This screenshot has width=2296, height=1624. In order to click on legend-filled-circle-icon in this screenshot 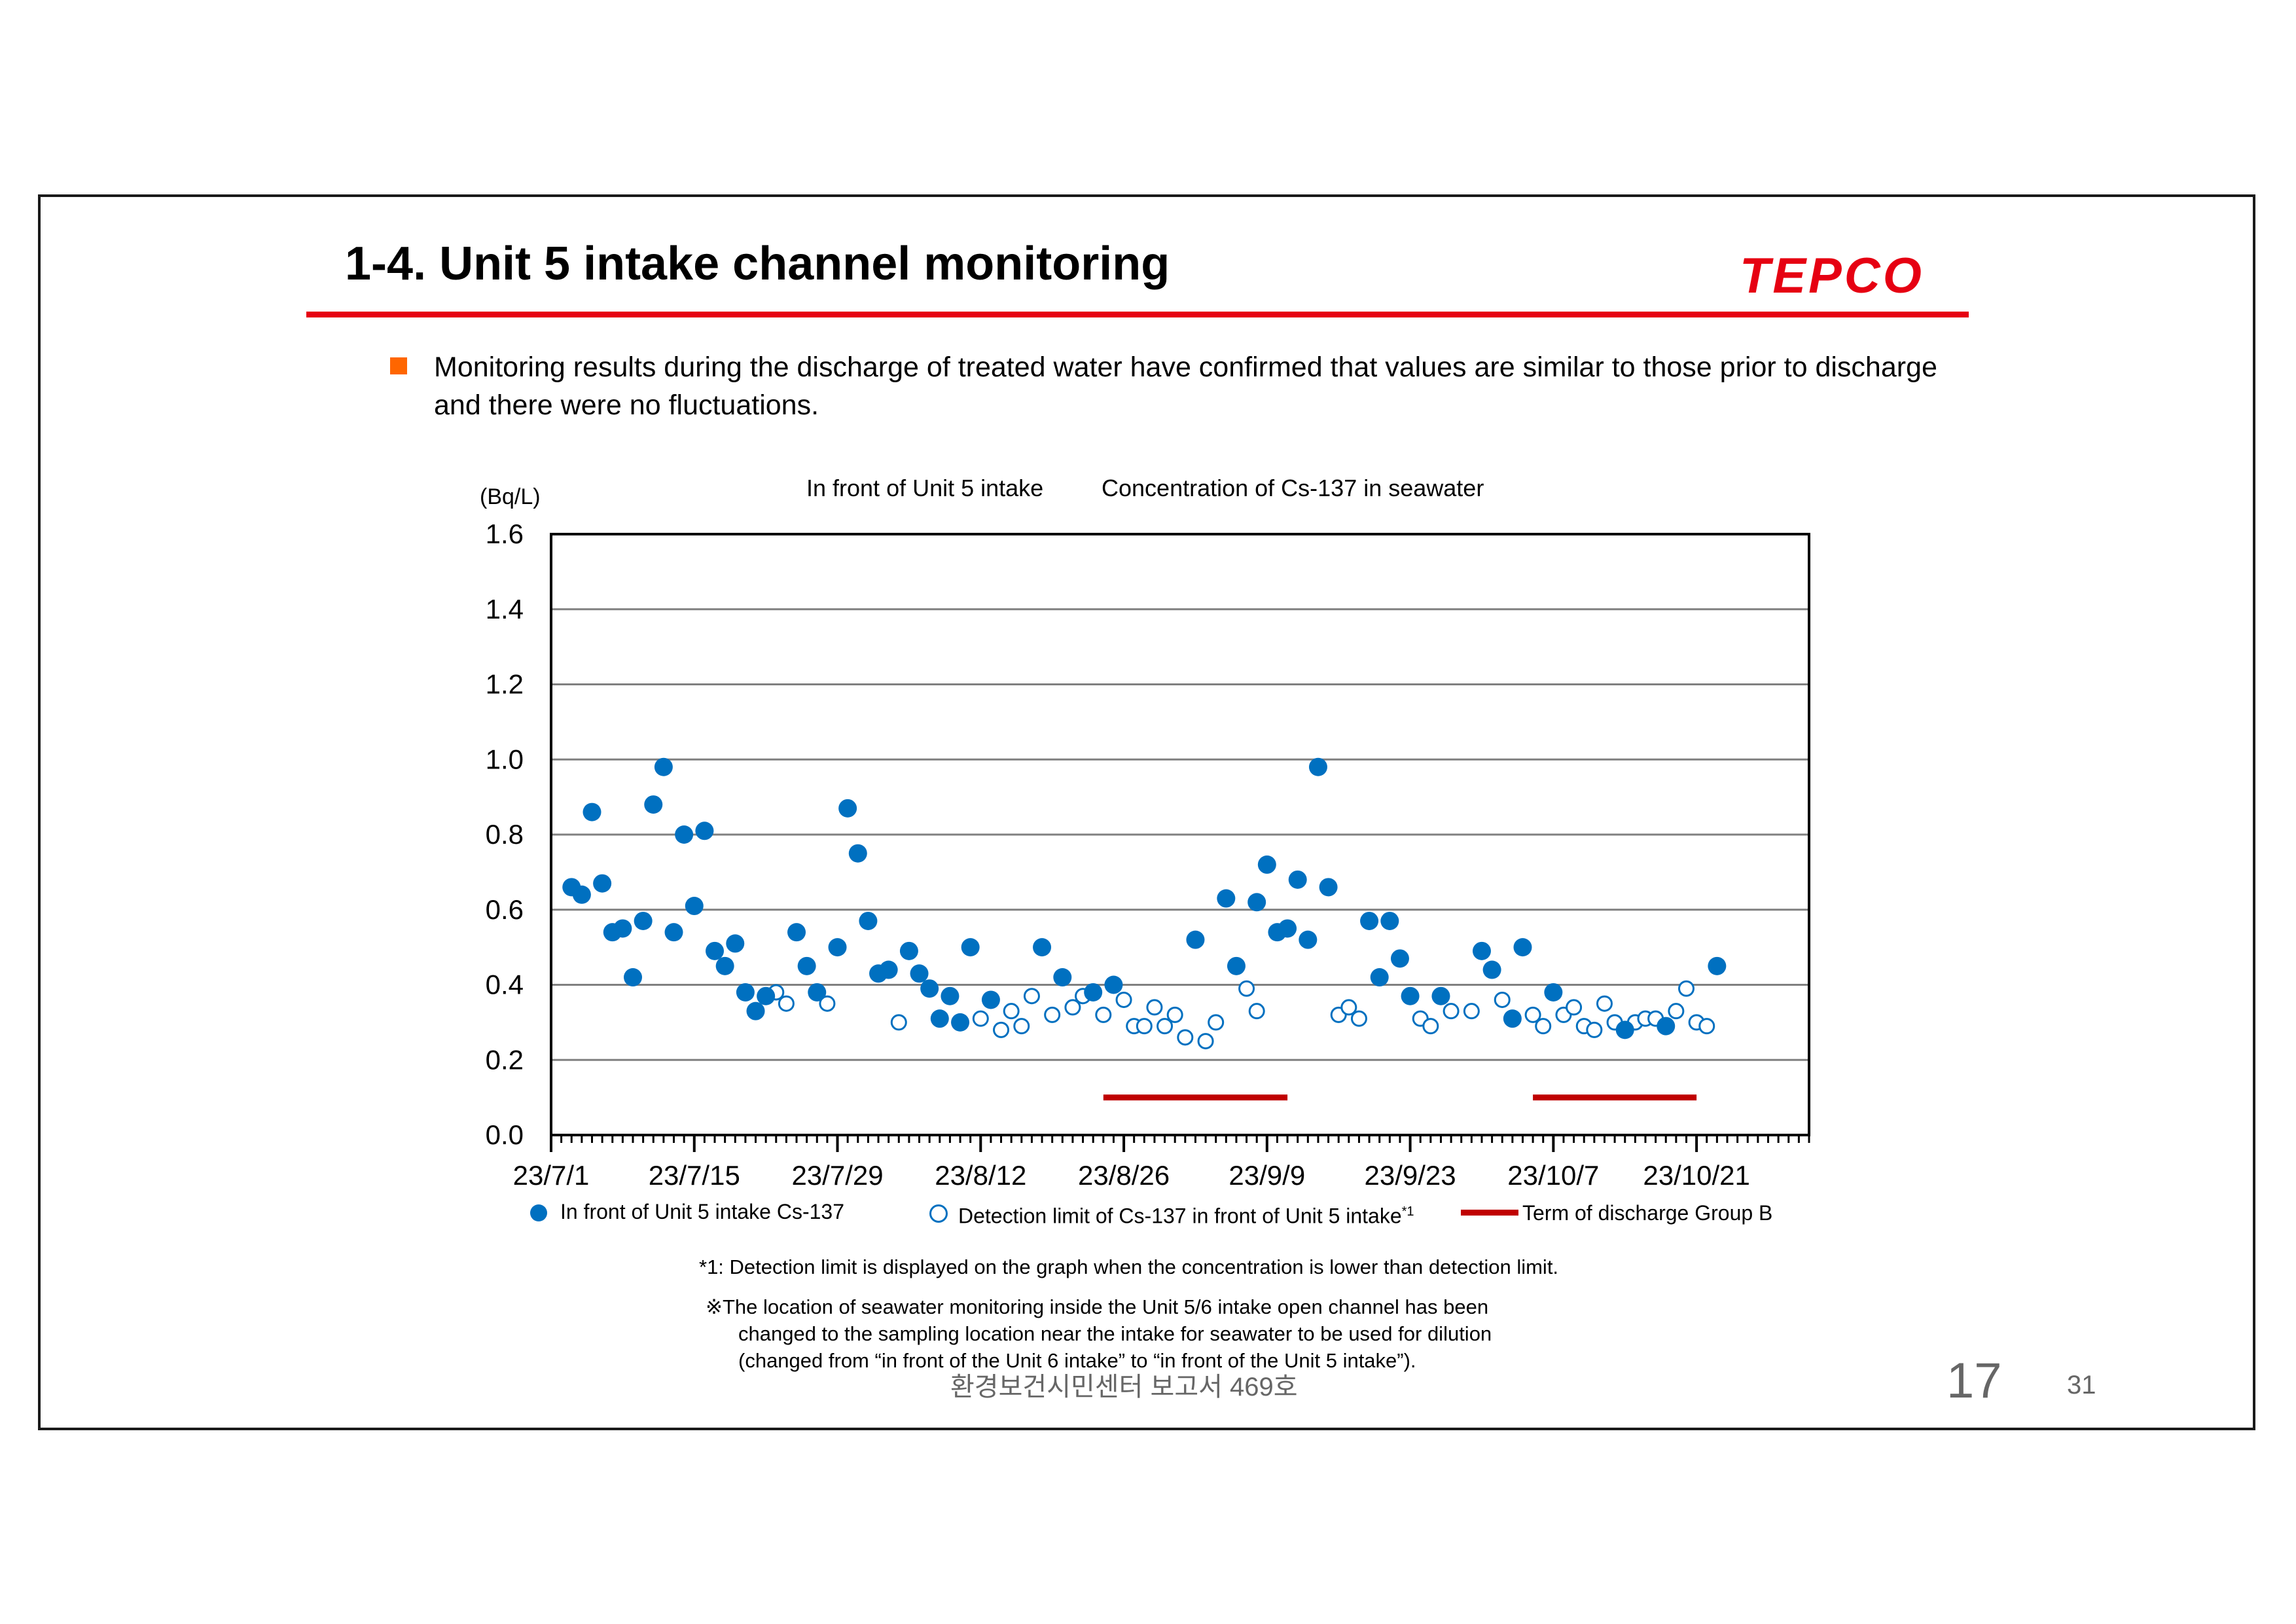, I will do `click(538, 1212)`.